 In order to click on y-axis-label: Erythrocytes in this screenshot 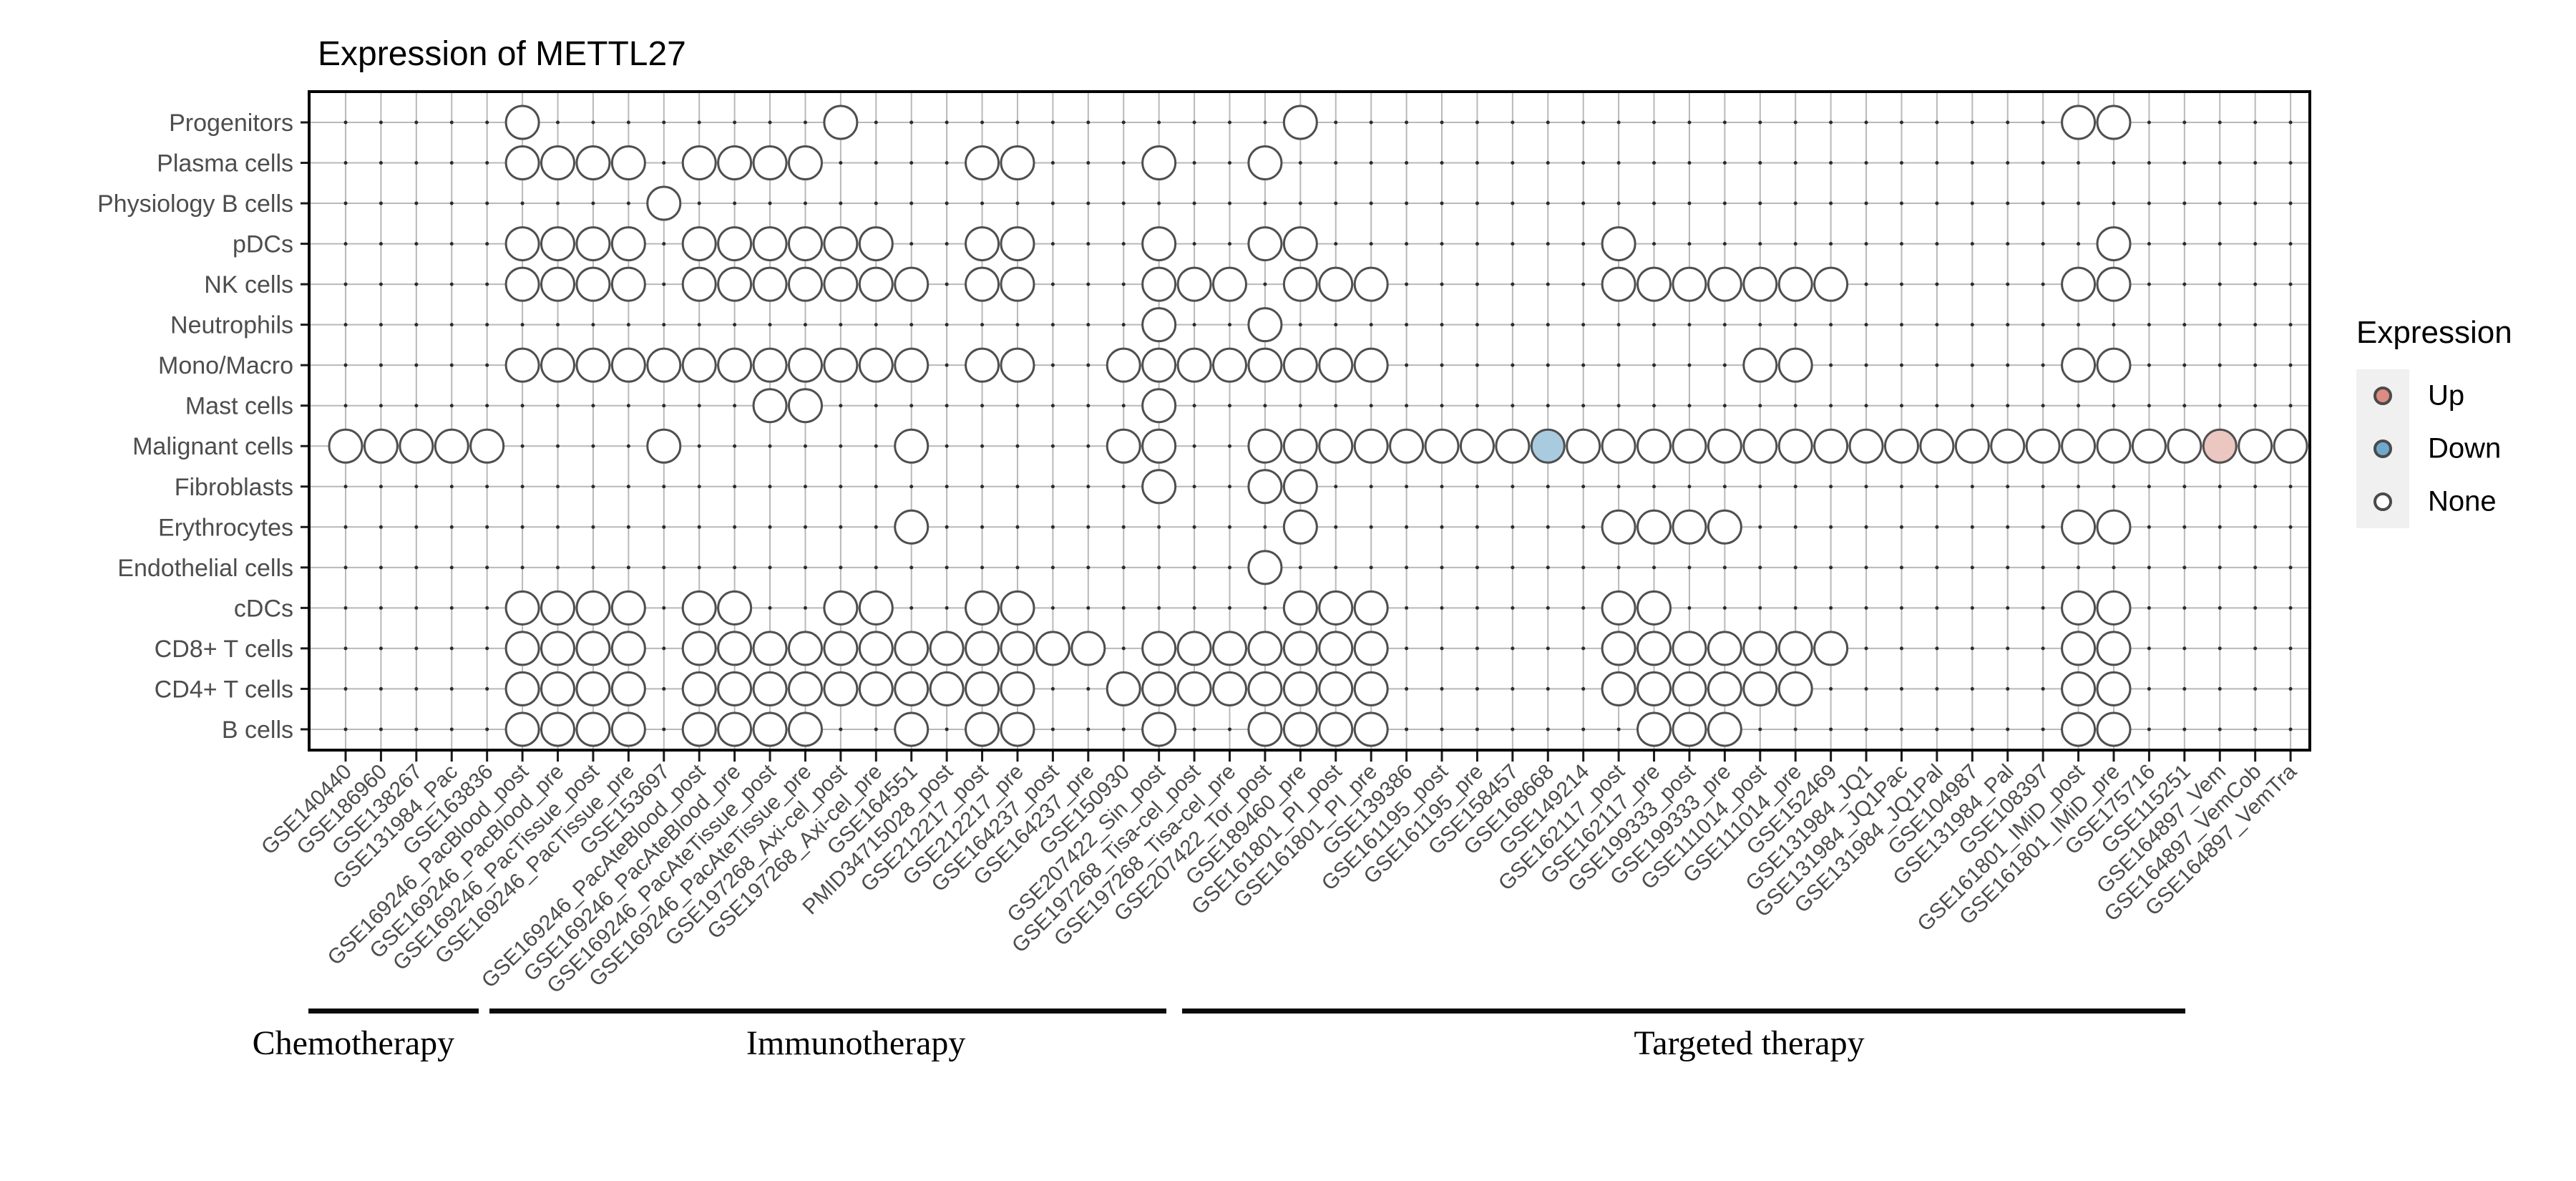, I will do `click(226, 527)`.